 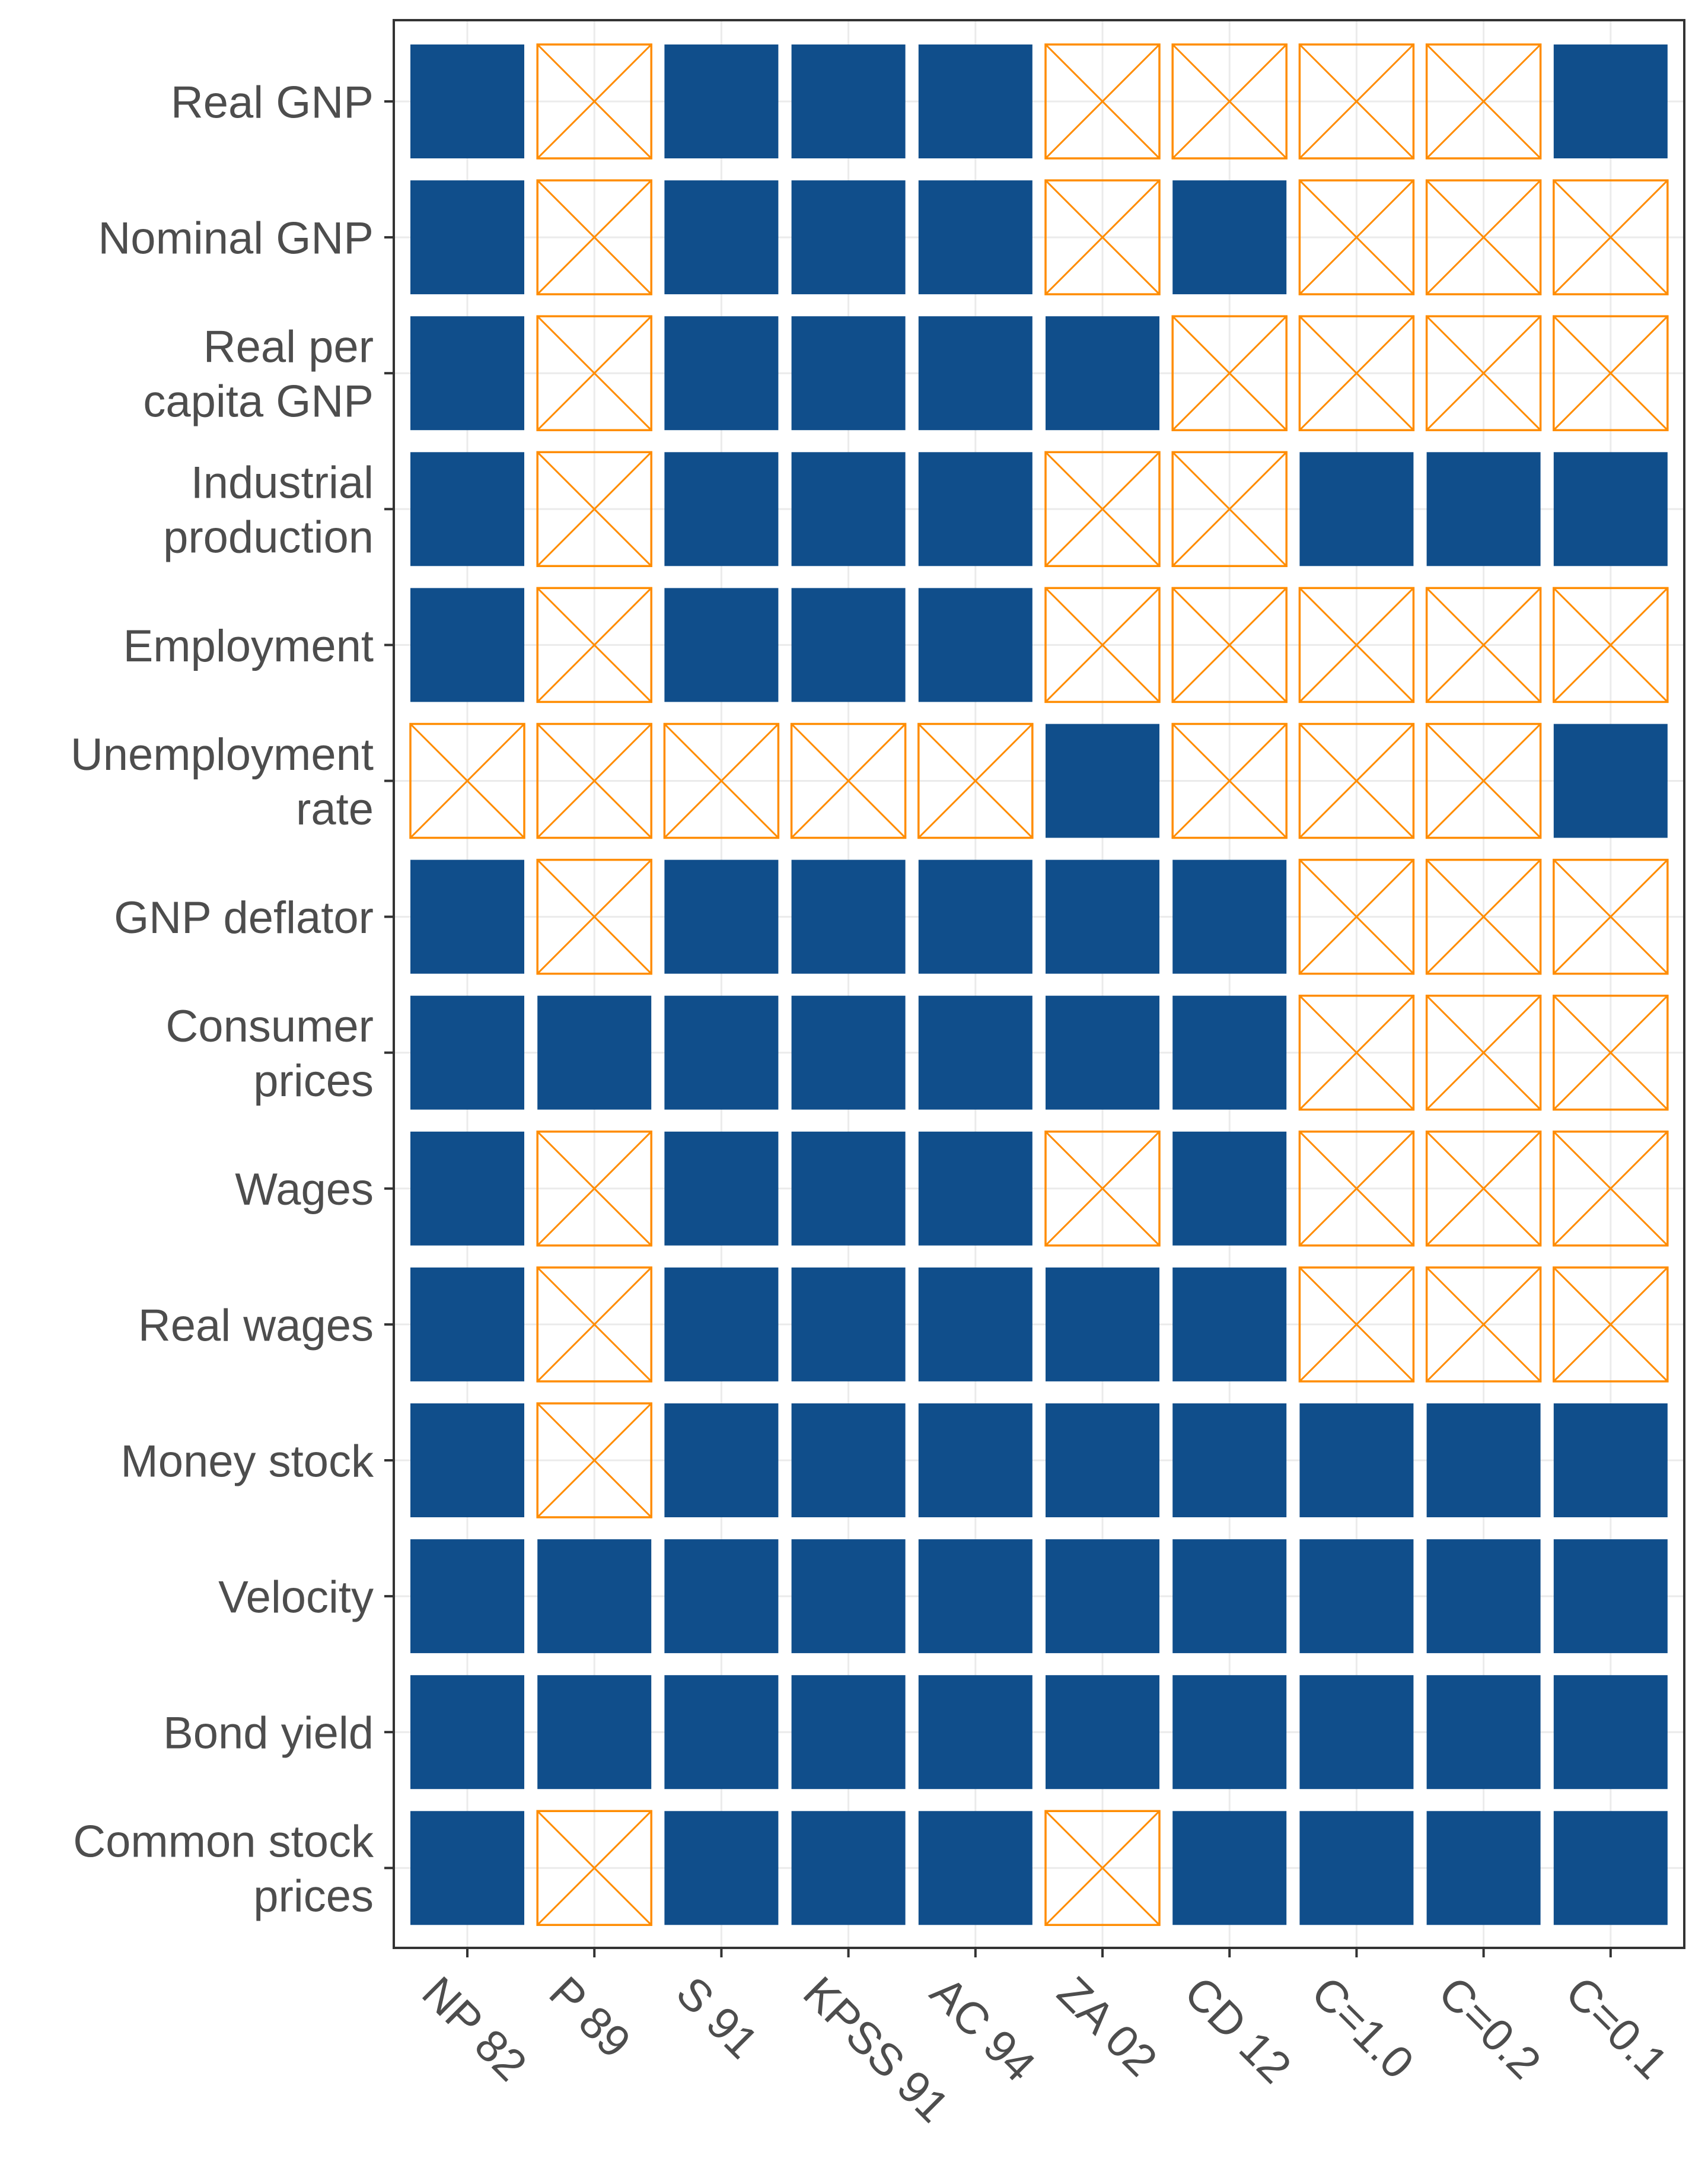 I want to click on y-tick-label-line: Employment, so click(x=249, y=646).